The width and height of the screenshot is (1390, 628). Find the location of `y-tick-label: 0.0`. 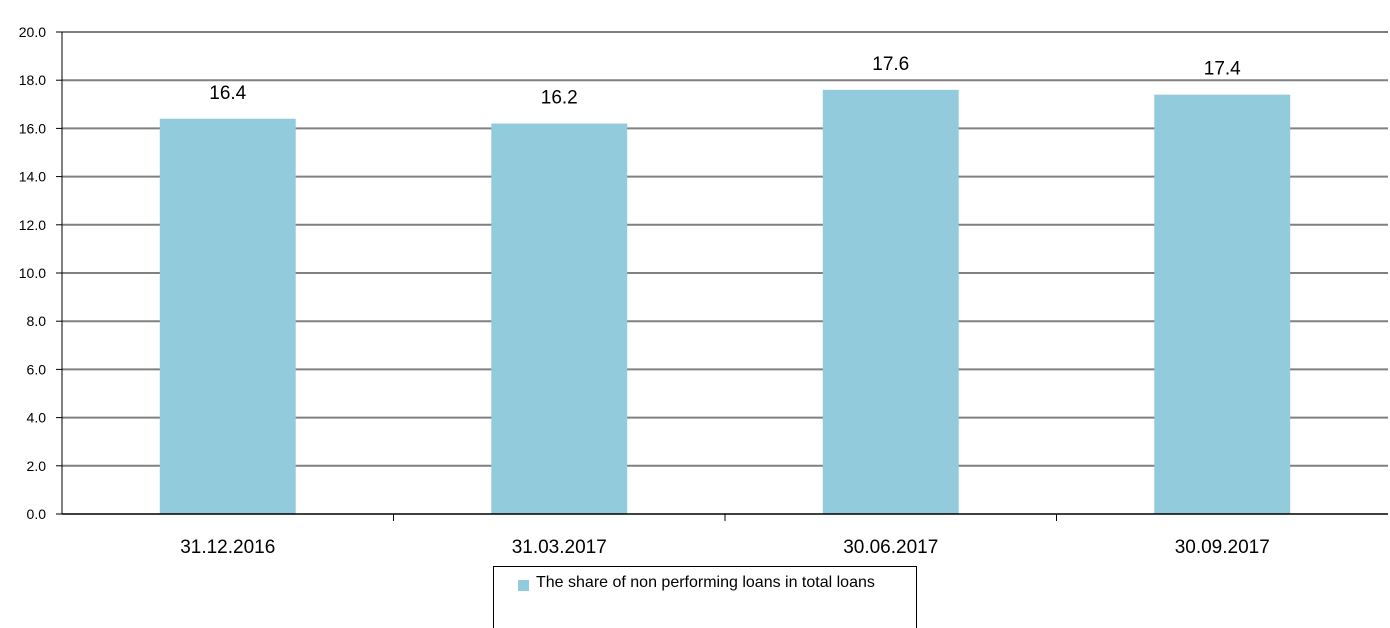

y-tick-label: 0.0 is located at coordinates (37, 514).